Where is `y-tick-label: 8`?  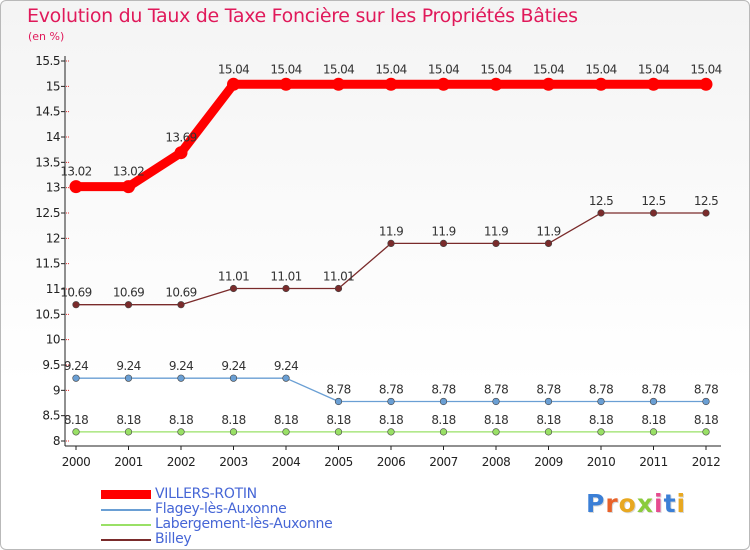
y-tick-label: 8 is located at coordinates (56, 441).